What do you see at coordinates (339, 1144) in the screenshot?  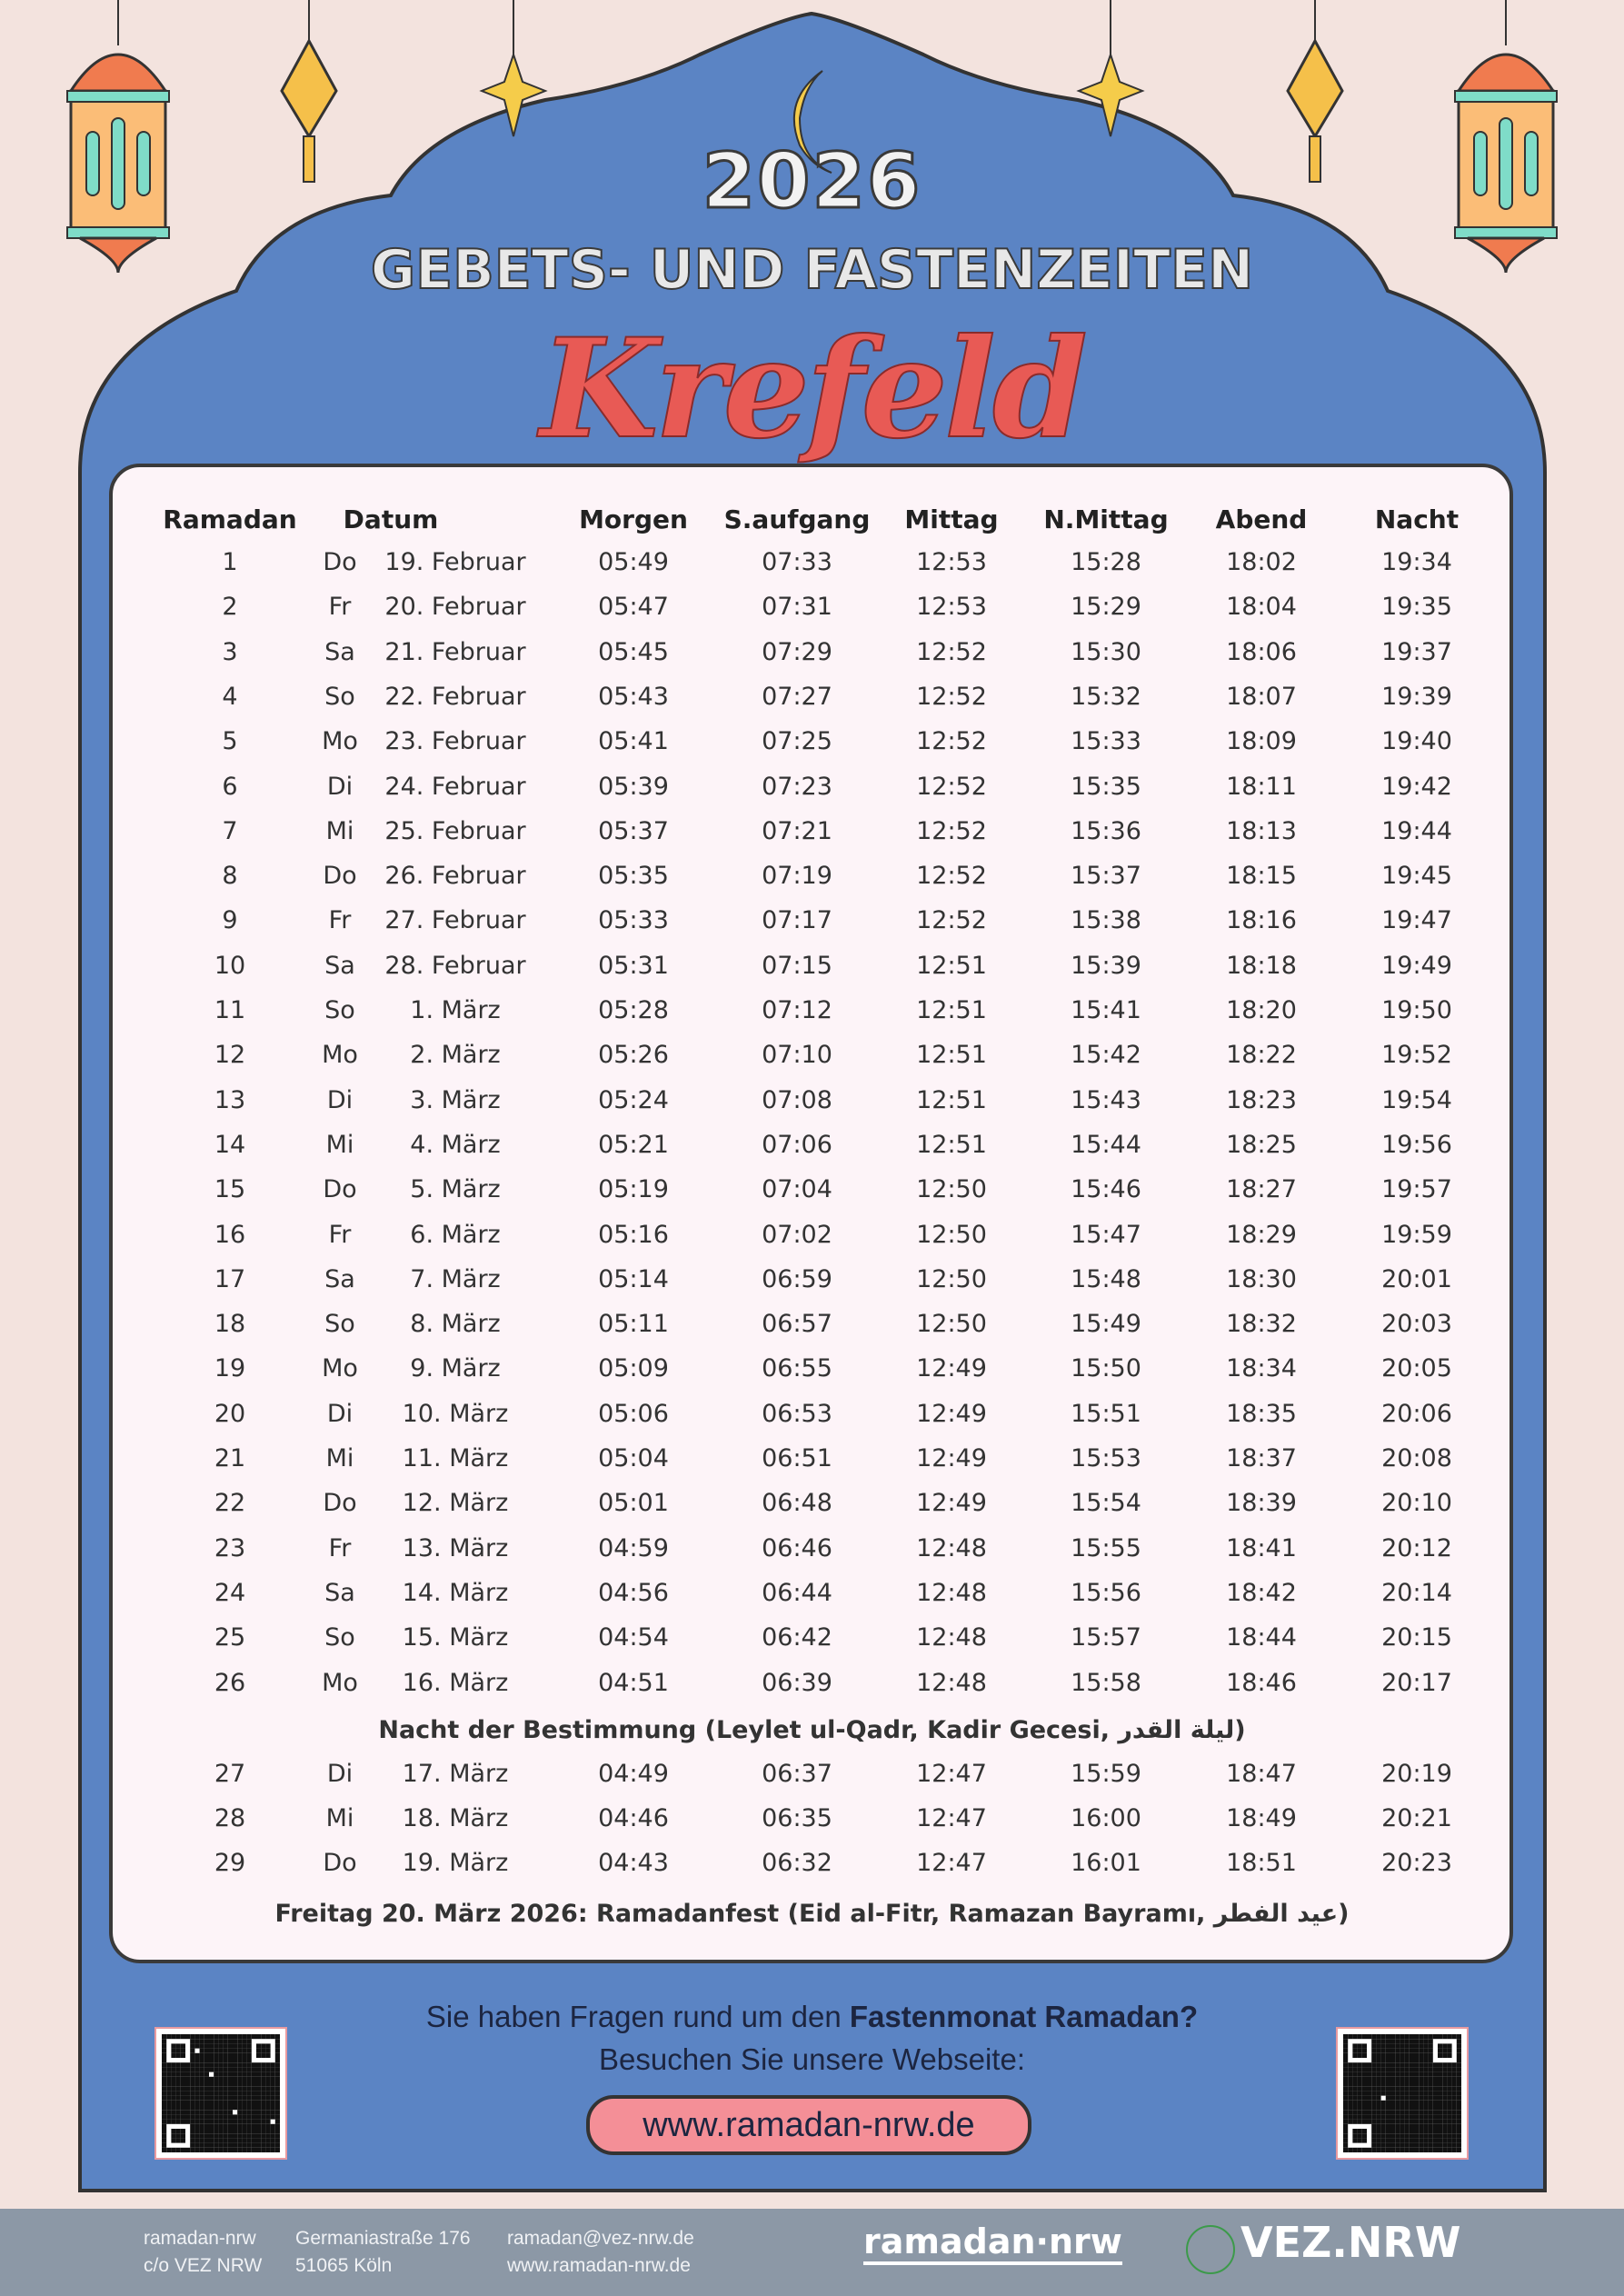 I see `table-cell: Mi` at bounding box center [339, 1144].